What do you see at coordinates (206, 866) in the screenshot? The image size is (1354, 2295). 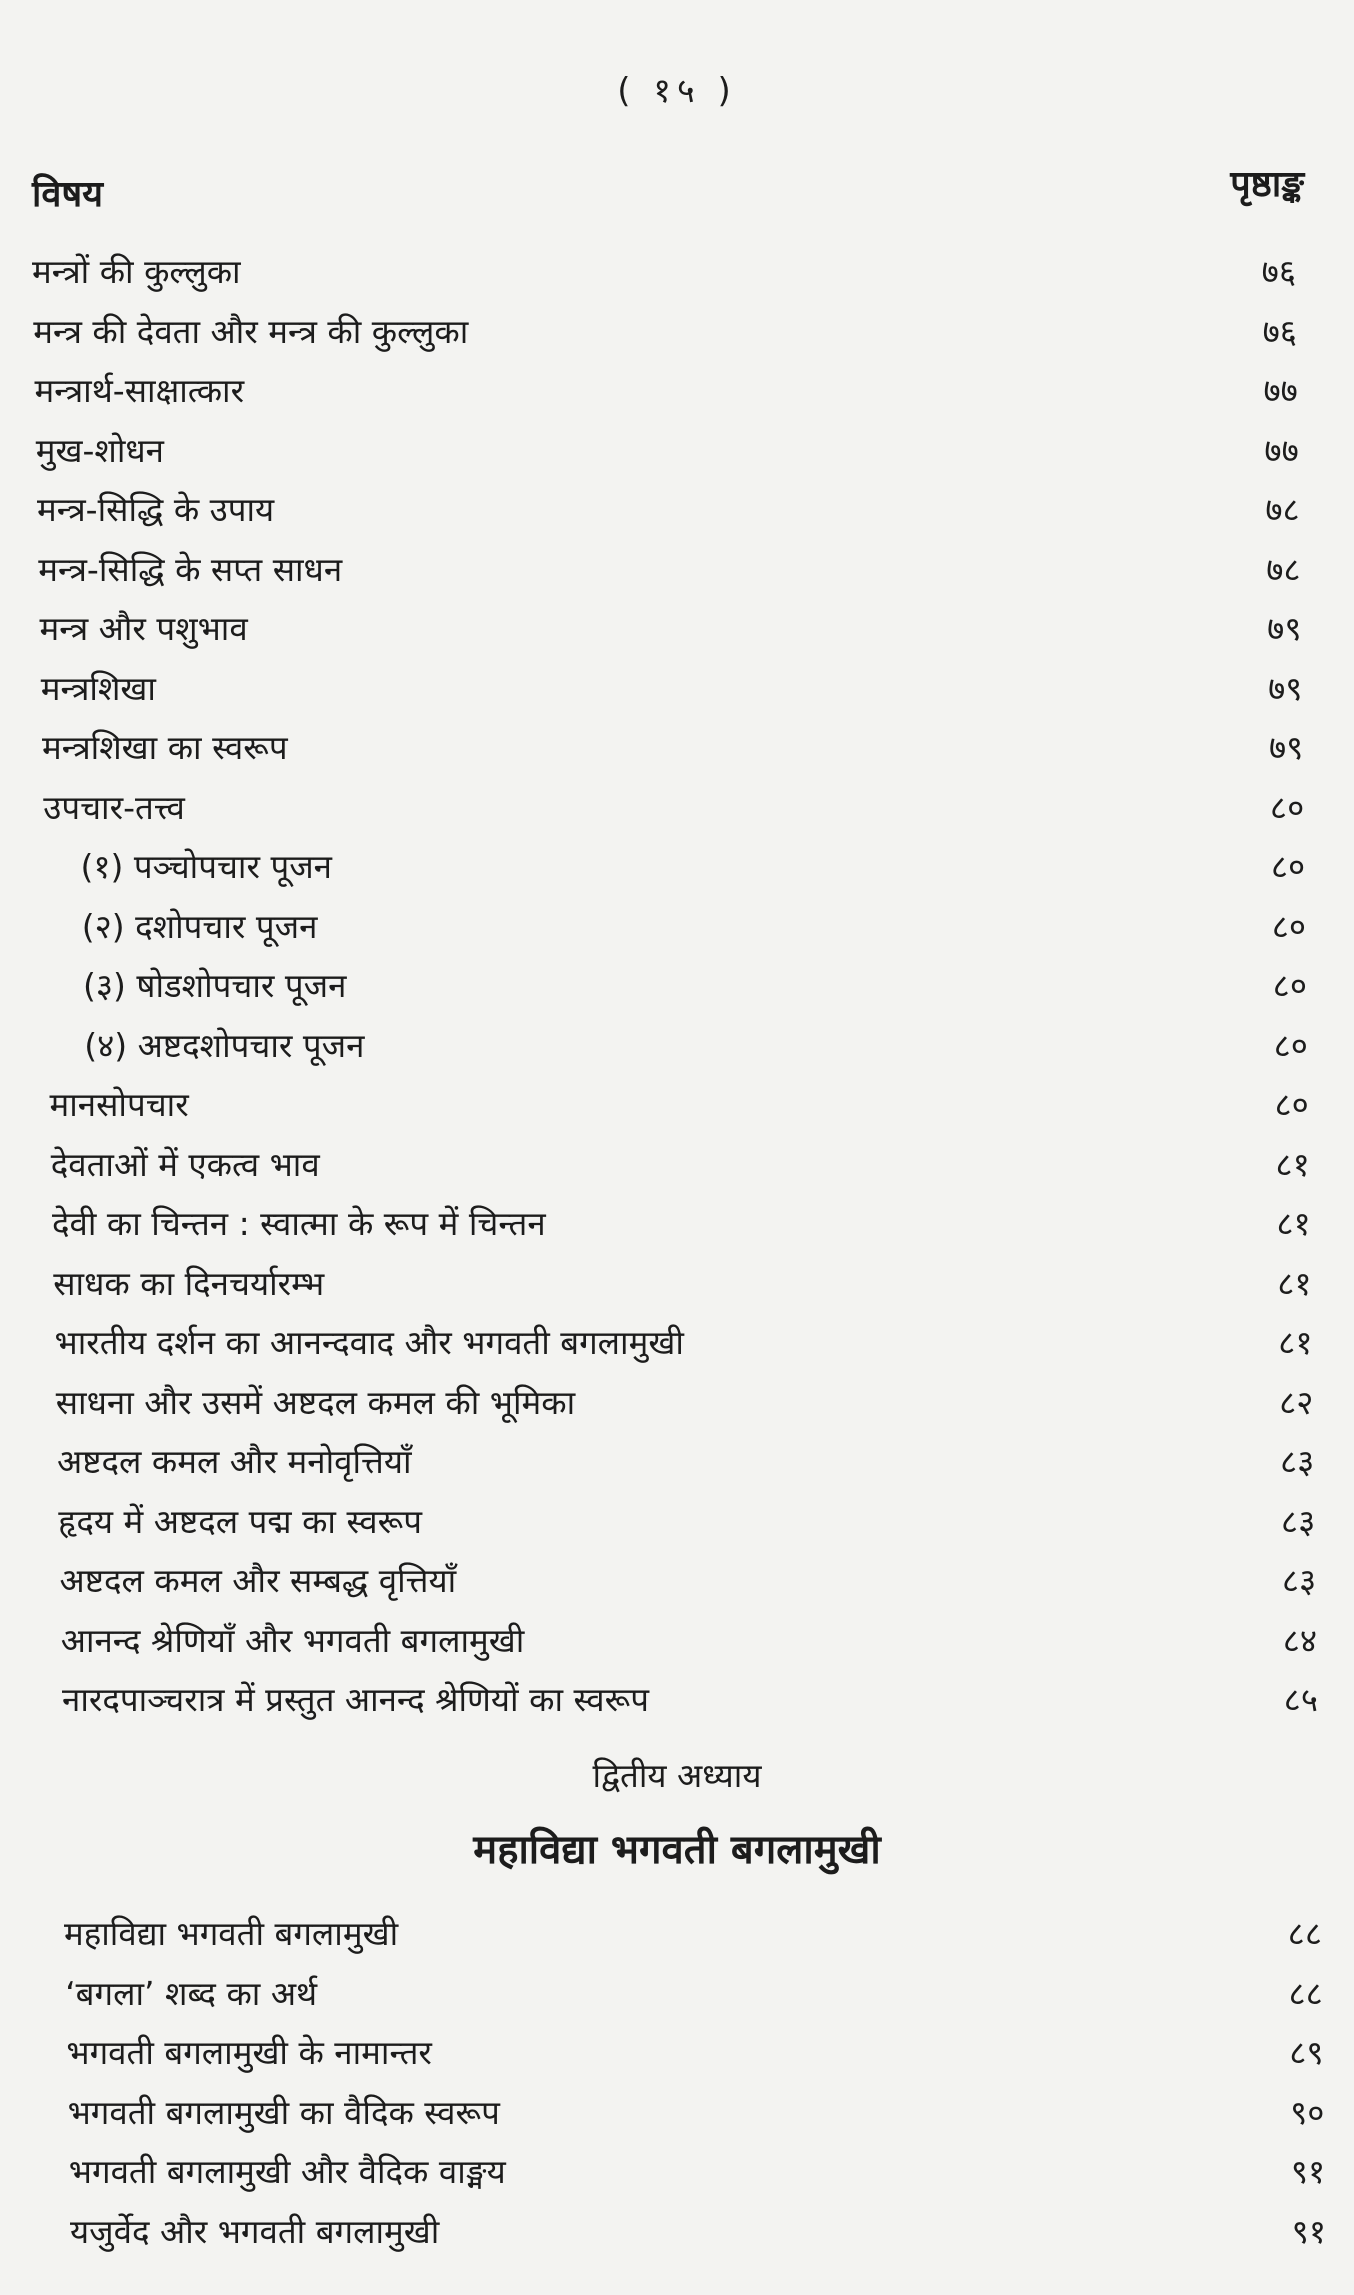 I see `toc-entry-title: (१) पञ्चोपचार पूजन` at bounding box center [206, 866].